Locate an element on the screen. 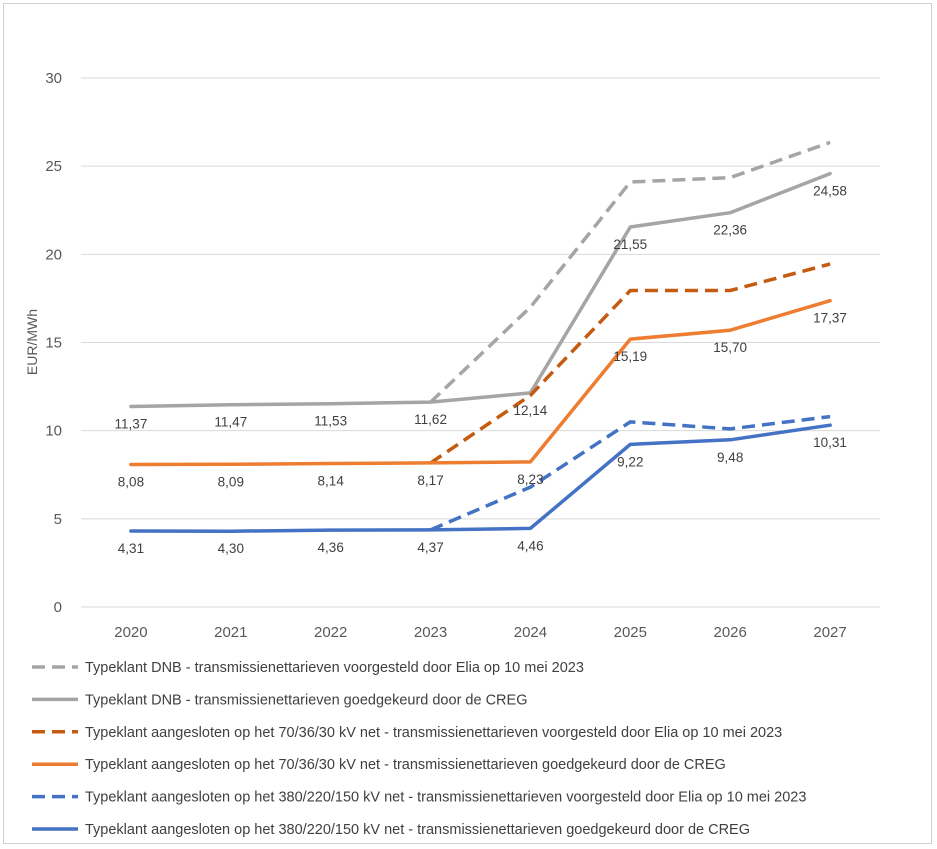 The height and width of the screenshot is (849, 937). y-tick-label: 0 is located at coordinates (58, 607).